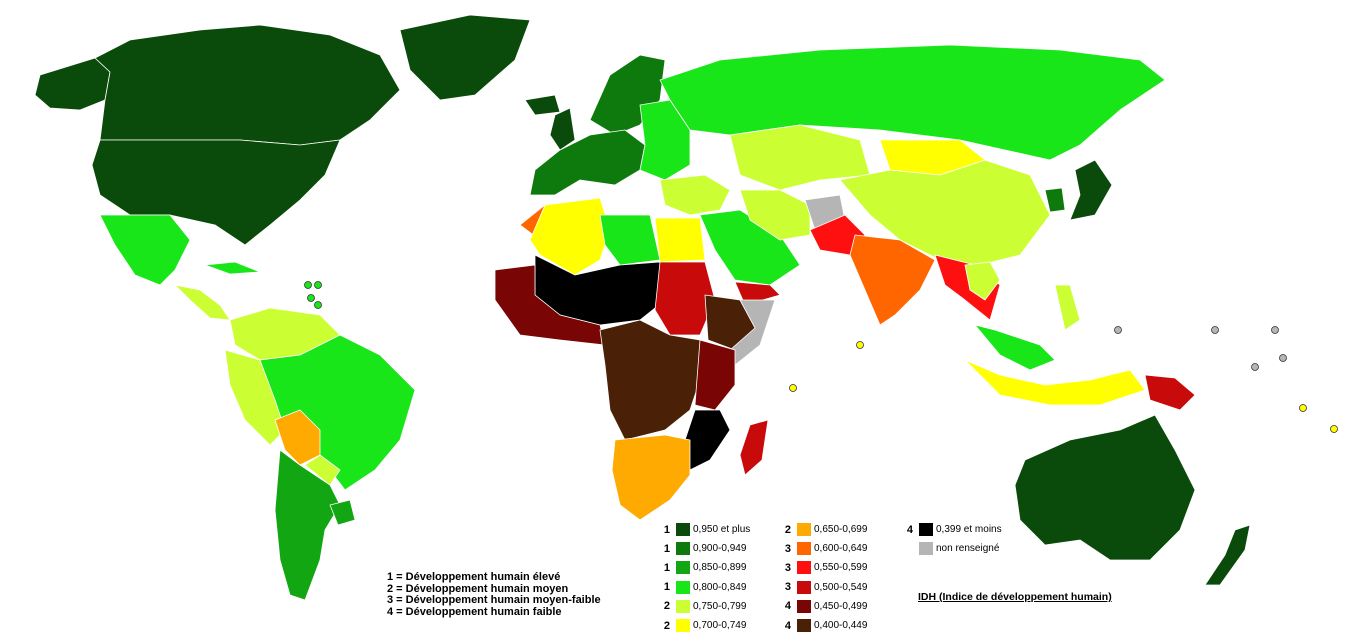 The width and height of the screenshot is (1350, 635). What do you see at coordinates (841, 549) in the screenshot?
I see `legend-label: 0,600-0,649` at bounding box center [841, 549].